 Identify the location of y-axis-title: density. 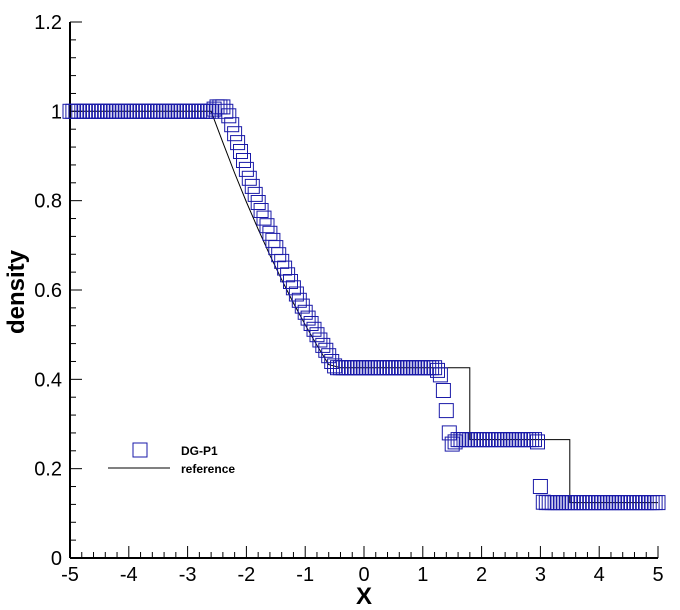
(16, 291).